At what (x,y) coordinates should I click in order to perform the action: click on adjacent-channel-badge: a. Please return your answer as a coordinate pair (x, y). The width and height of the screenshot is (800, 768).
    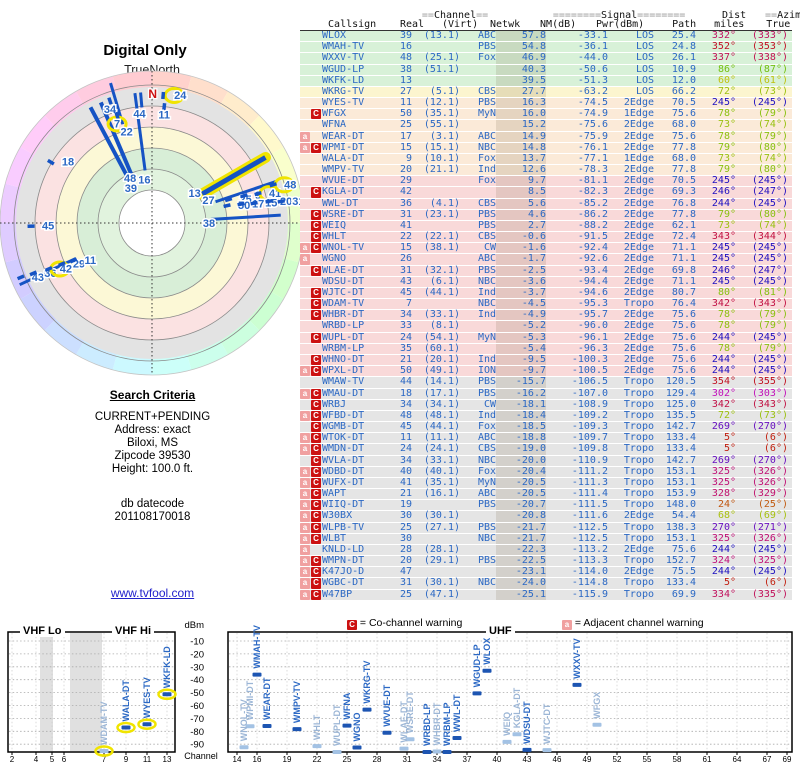
    Looking at the image, I should click on (567, 625).